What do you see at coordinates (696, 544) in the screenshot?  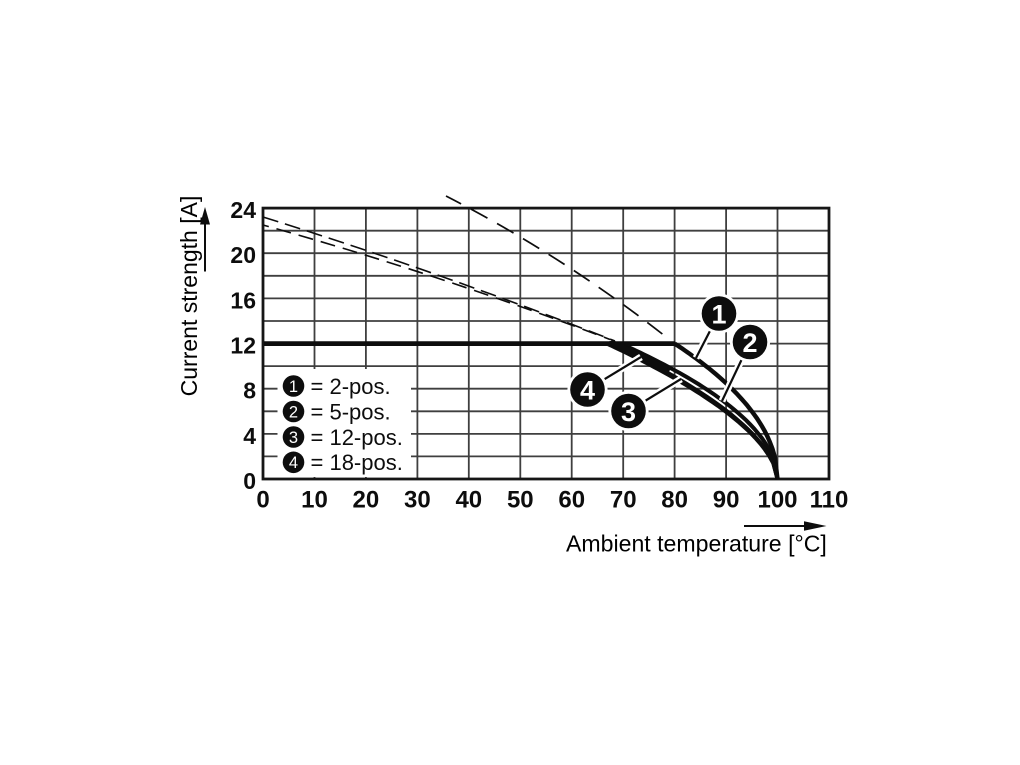 I see `svg-text: Ambient temperature [°C]` at bounding box center [696, 544].